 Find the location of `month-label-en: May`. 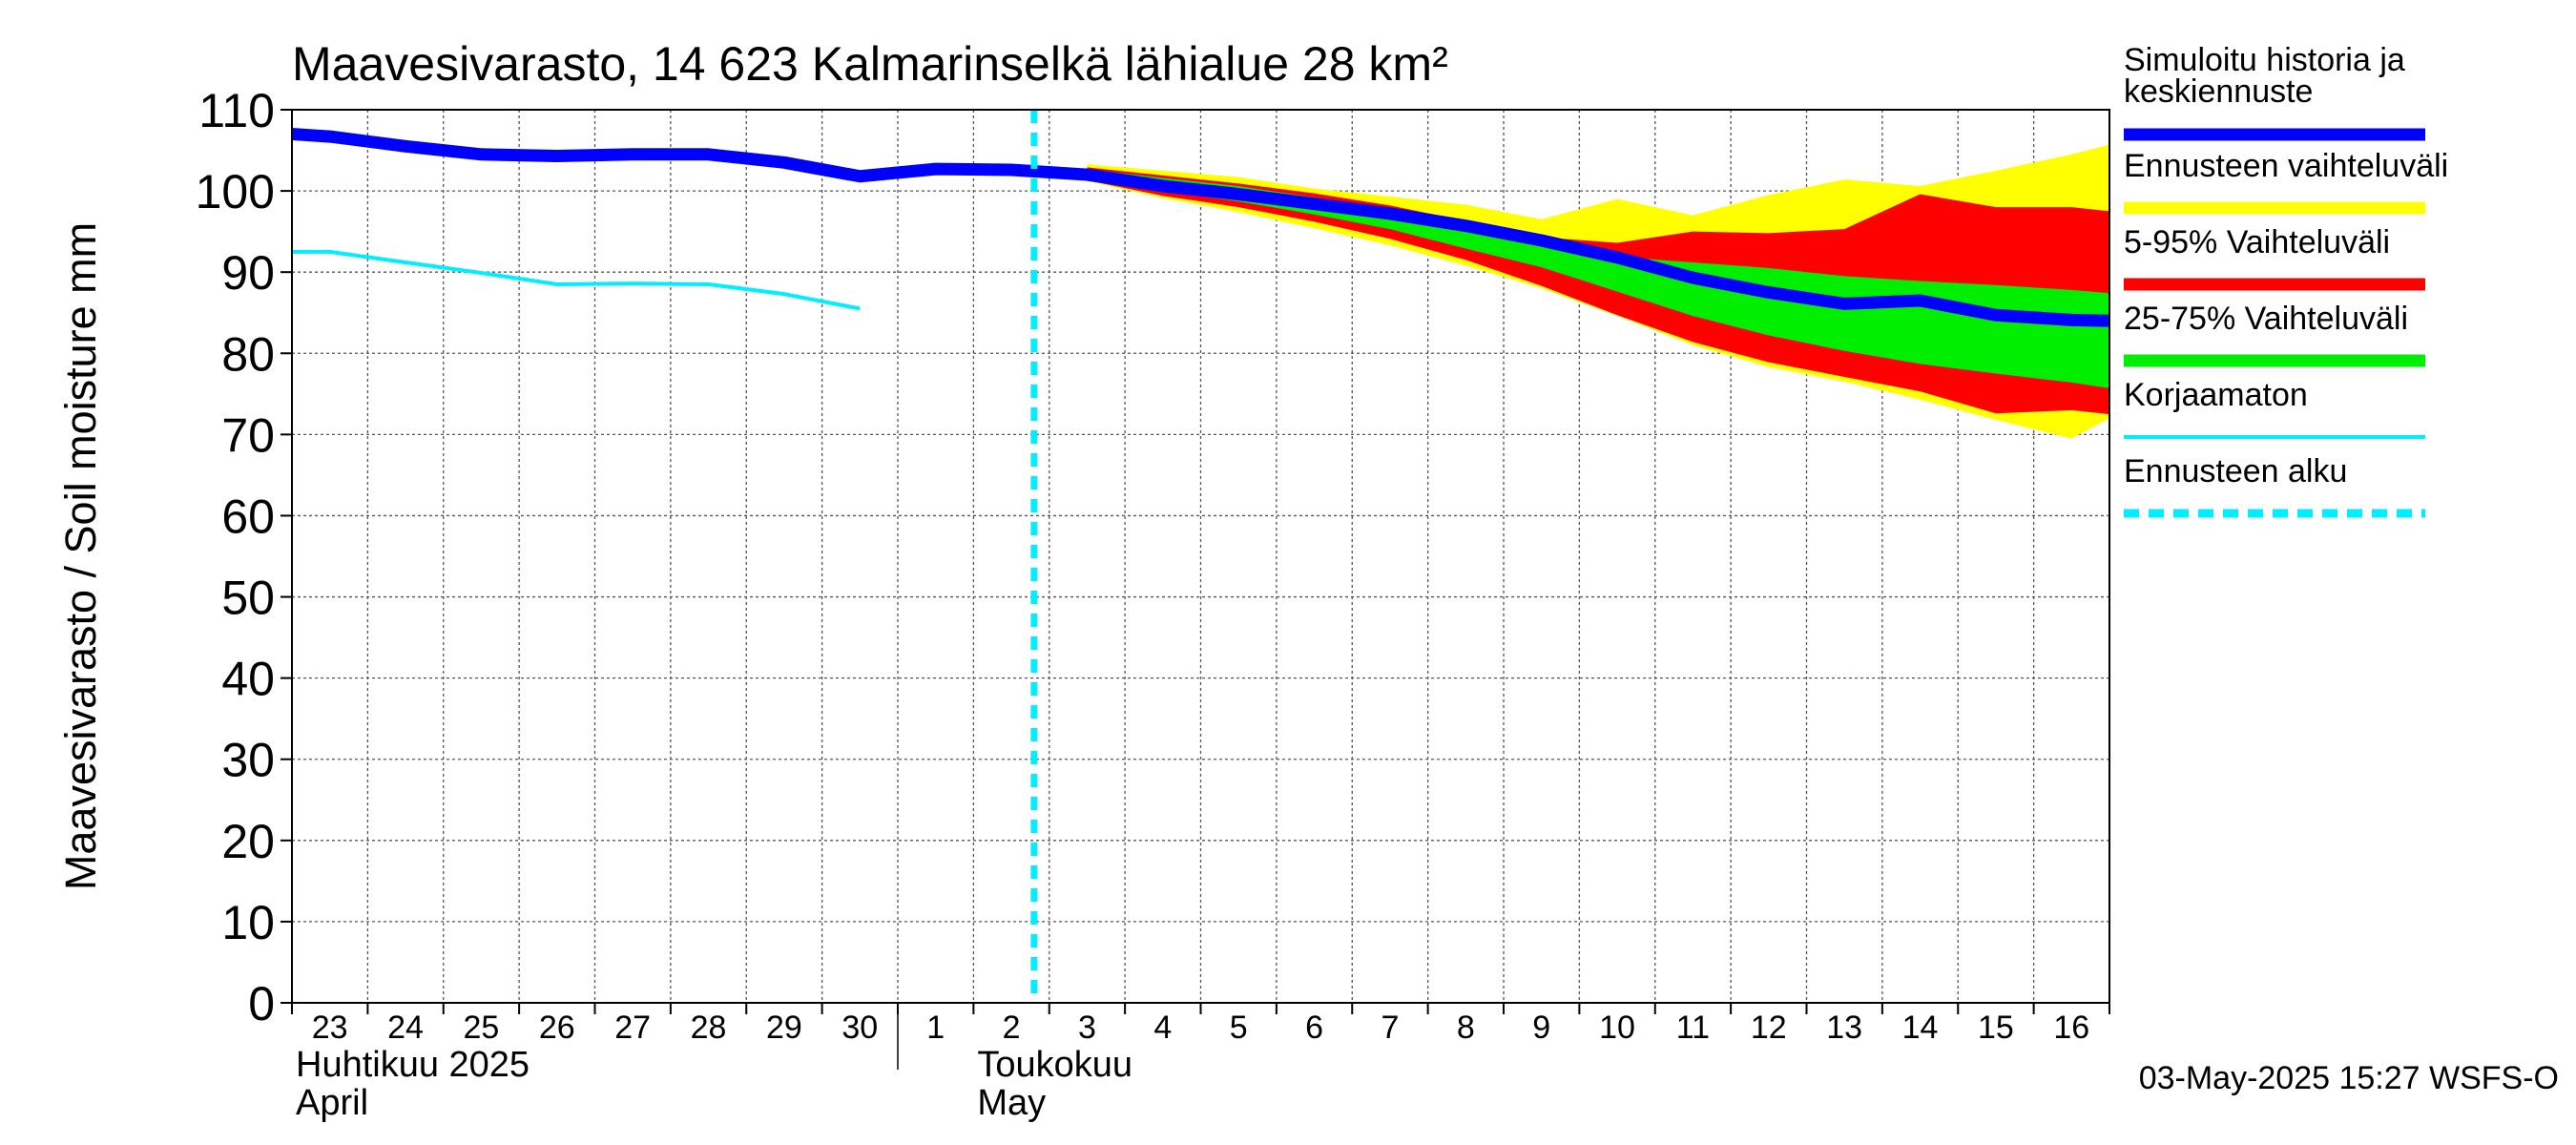

month-label-en: May is located at coordinates (1011, 1103).